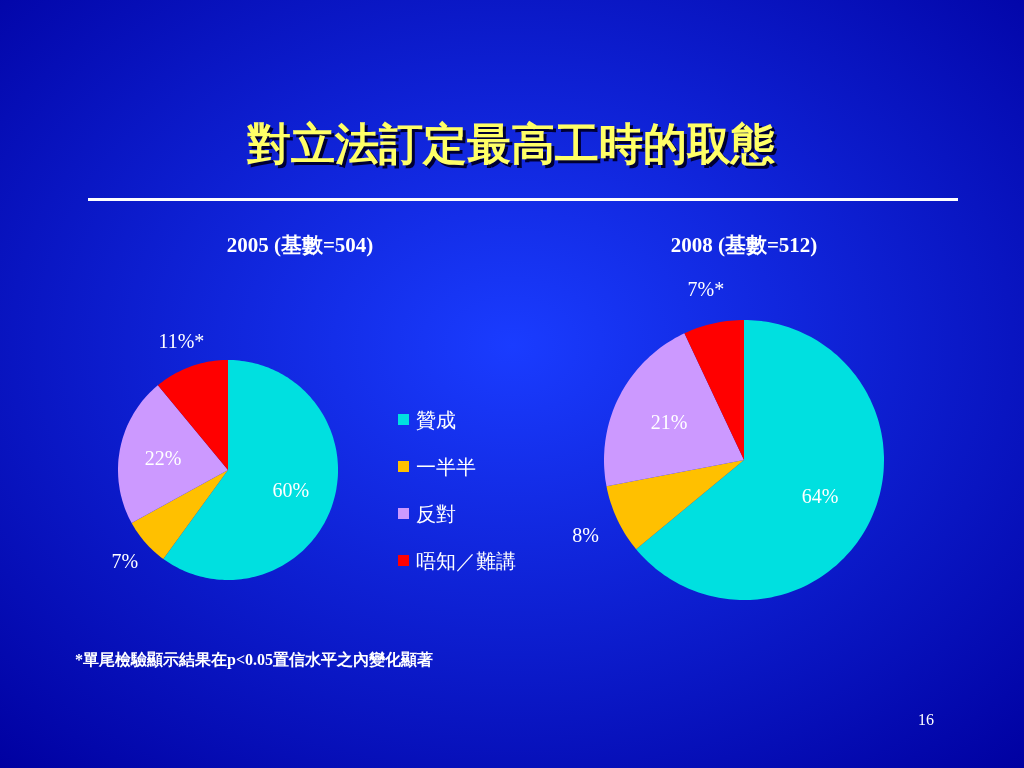 The width and height of the screenshot is (1024, 768). What do you see at coordinates (446, 467) in the screenshot?
I see `legend-label: 一半半` at bounding box center [446, 467].